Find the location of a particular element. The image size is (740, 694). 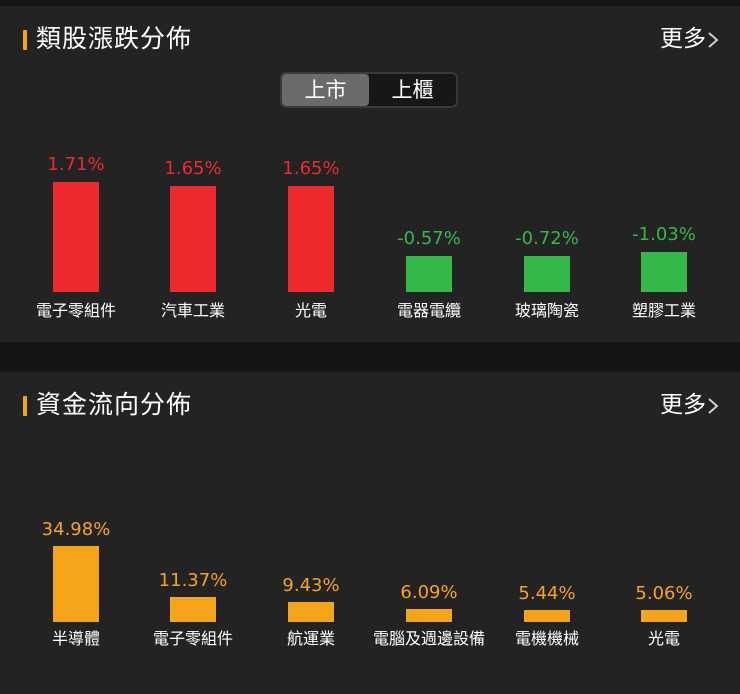

market-toggle: 上市 上櫃 is located at coordinates (369, 90).